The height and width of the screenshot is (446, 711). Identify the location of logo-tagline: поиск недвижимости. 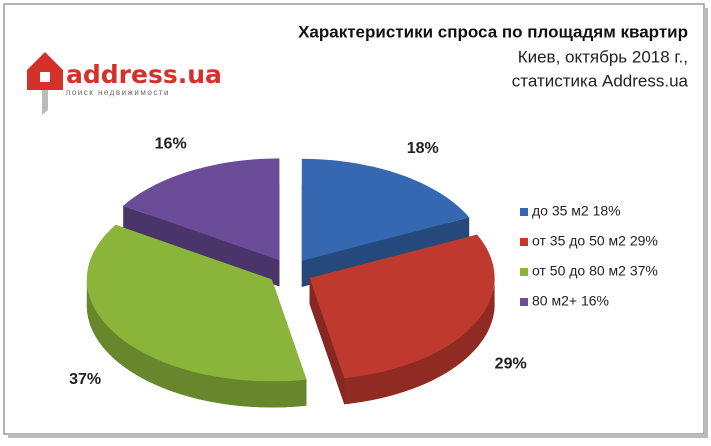
(118, 92).